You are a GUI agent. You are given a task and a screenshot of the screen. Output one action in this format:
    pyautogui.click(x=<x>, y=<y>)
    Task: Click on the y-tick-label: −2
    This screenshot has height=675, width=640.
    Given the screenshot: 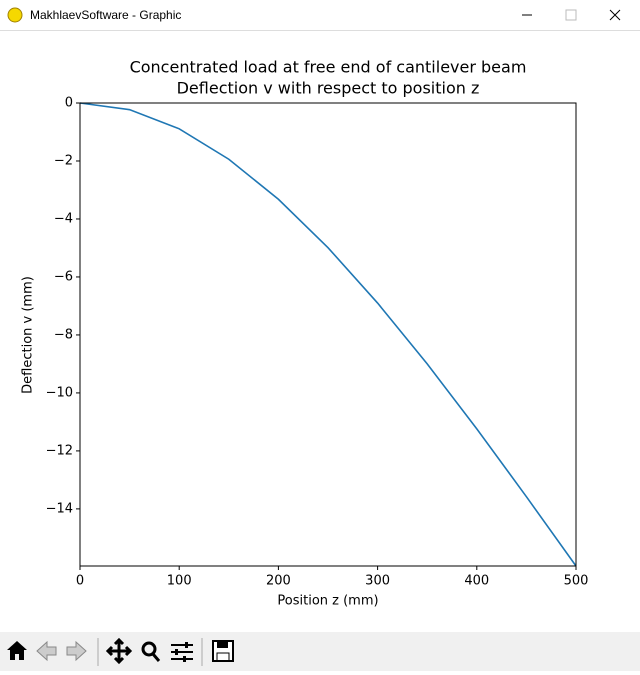 What is the action you would take?
    pyautogui.click(x=63, y=160)
    